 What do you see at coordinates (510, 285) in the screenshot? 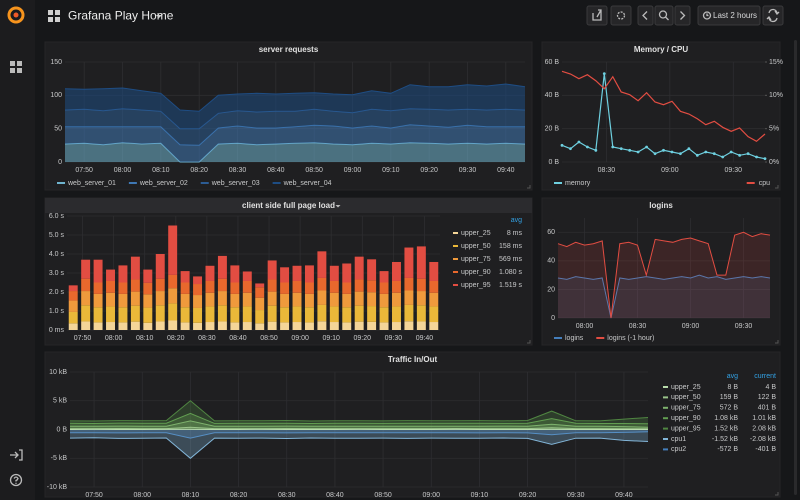
I see `legend-value: 1.519 s` at bounding box center [510, 285].